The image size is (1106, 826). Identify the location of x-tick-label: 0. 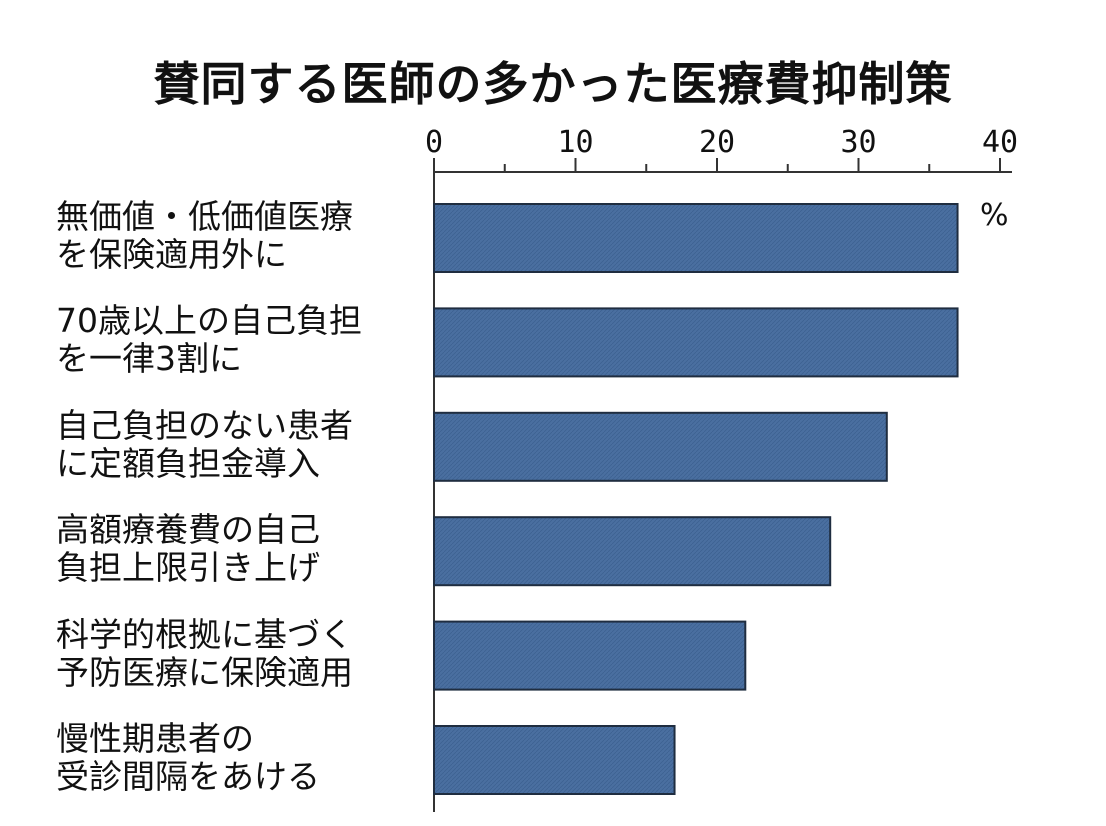
(434, 142).